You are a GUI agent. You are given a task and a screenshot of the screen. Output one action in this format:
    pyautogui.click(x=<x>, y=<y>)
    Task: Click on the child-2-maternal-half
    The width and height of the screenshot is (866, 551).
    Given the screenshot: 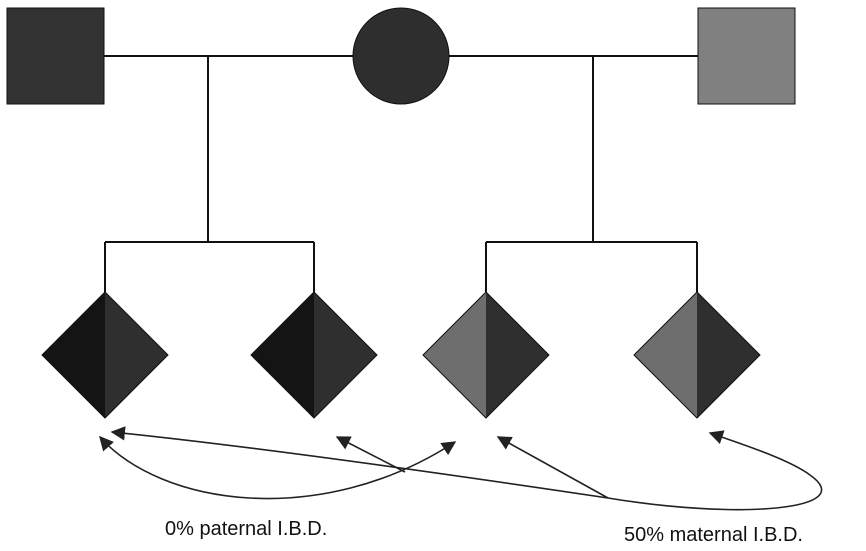 What is the action you would take?
    pyautogui.click(x=345, y=355)
    